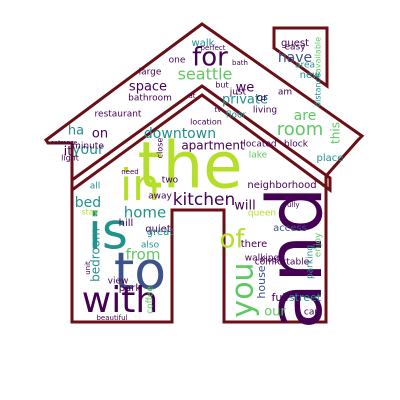  I want to click on cloud-word: area, so click(305, 66).